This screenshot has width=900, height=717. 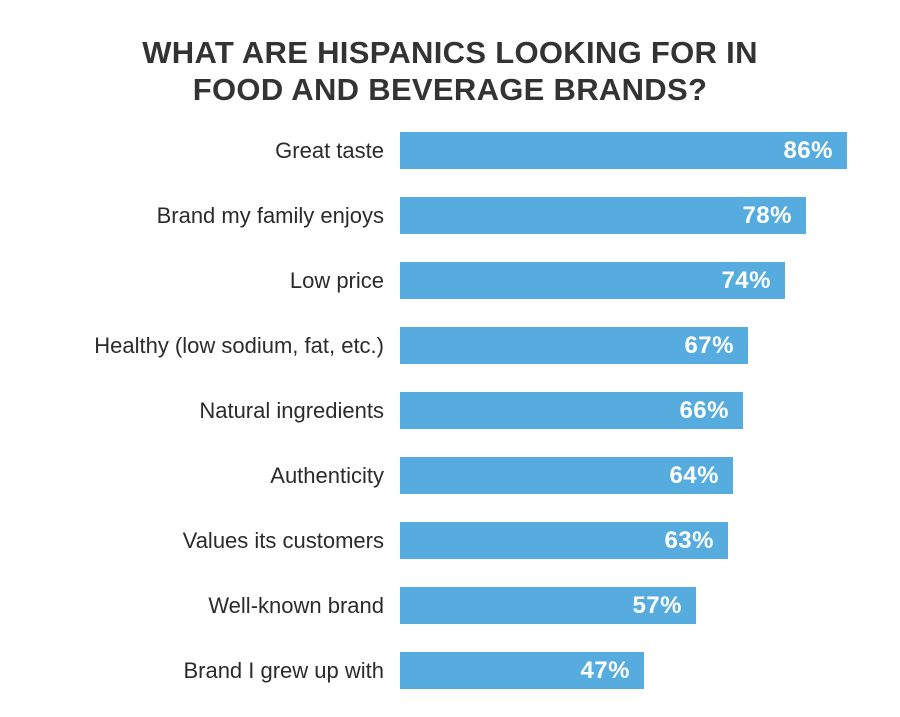 What do you see at coordinates (571, 410) in the screenshot?
I see `bar: 66%` at bounding box center [571, 410].